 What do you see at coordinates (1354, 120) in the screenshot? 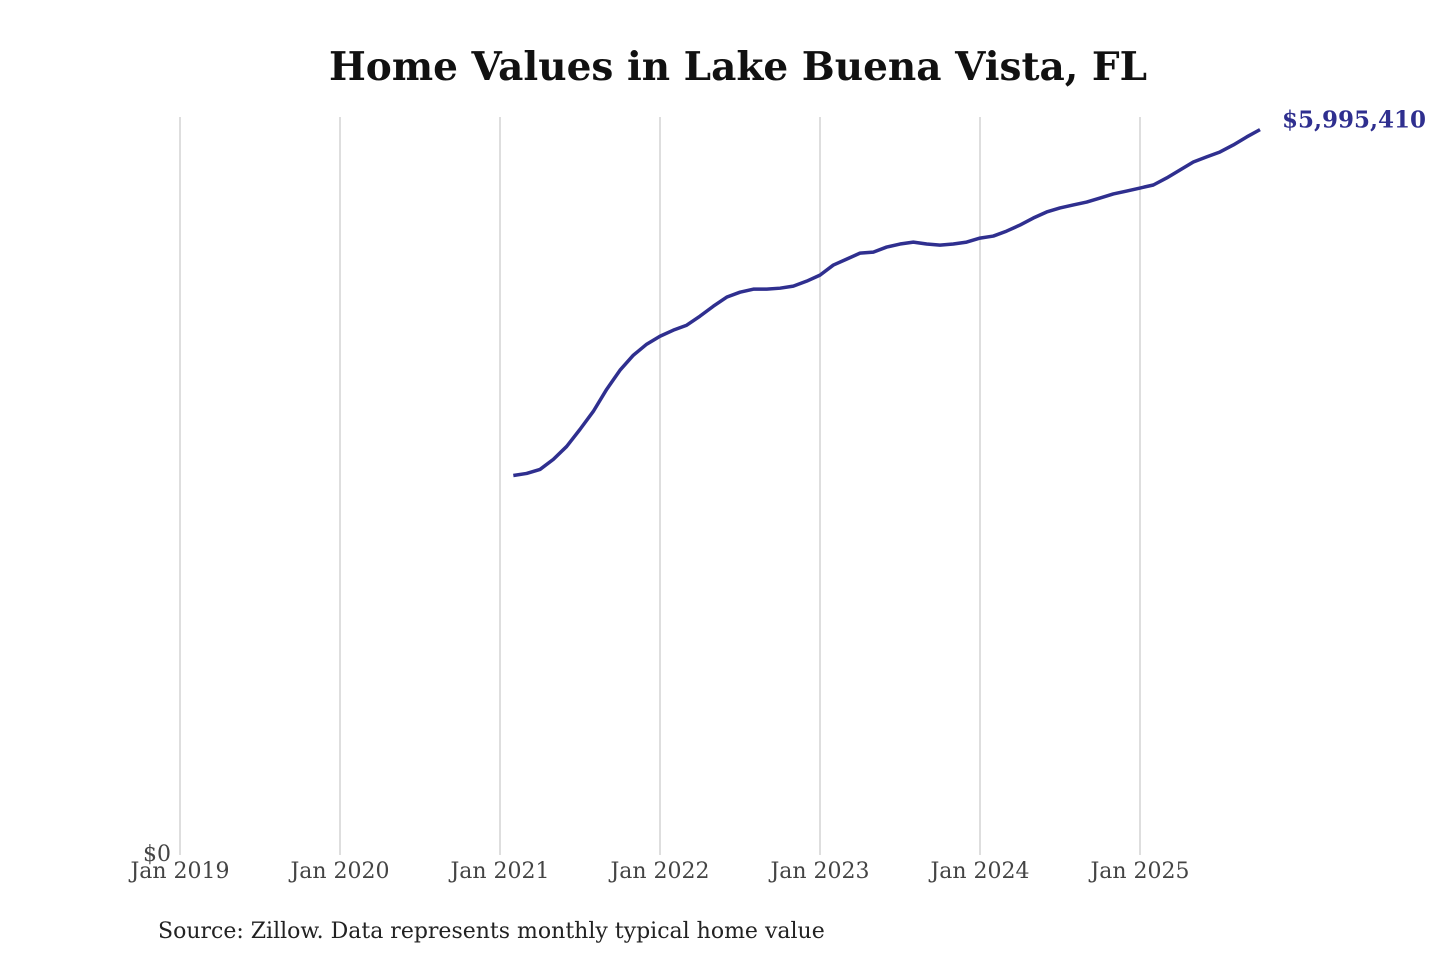
I see `value-label: $5,995,410` at bounding box center [1354, 120].